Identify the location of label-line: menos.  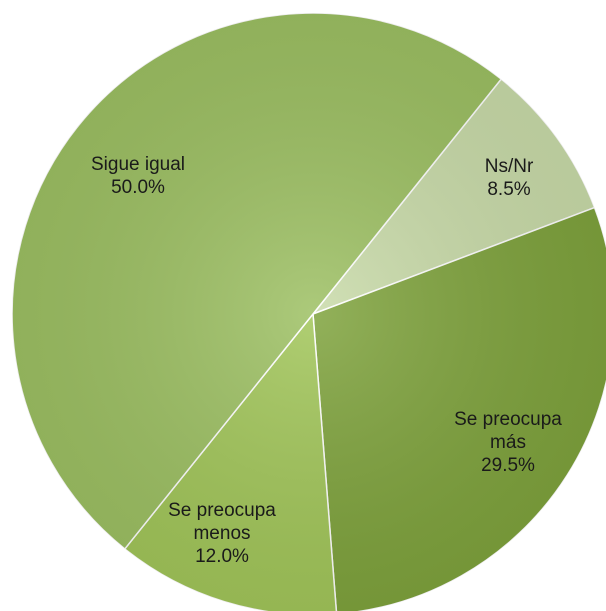
(221, 533).